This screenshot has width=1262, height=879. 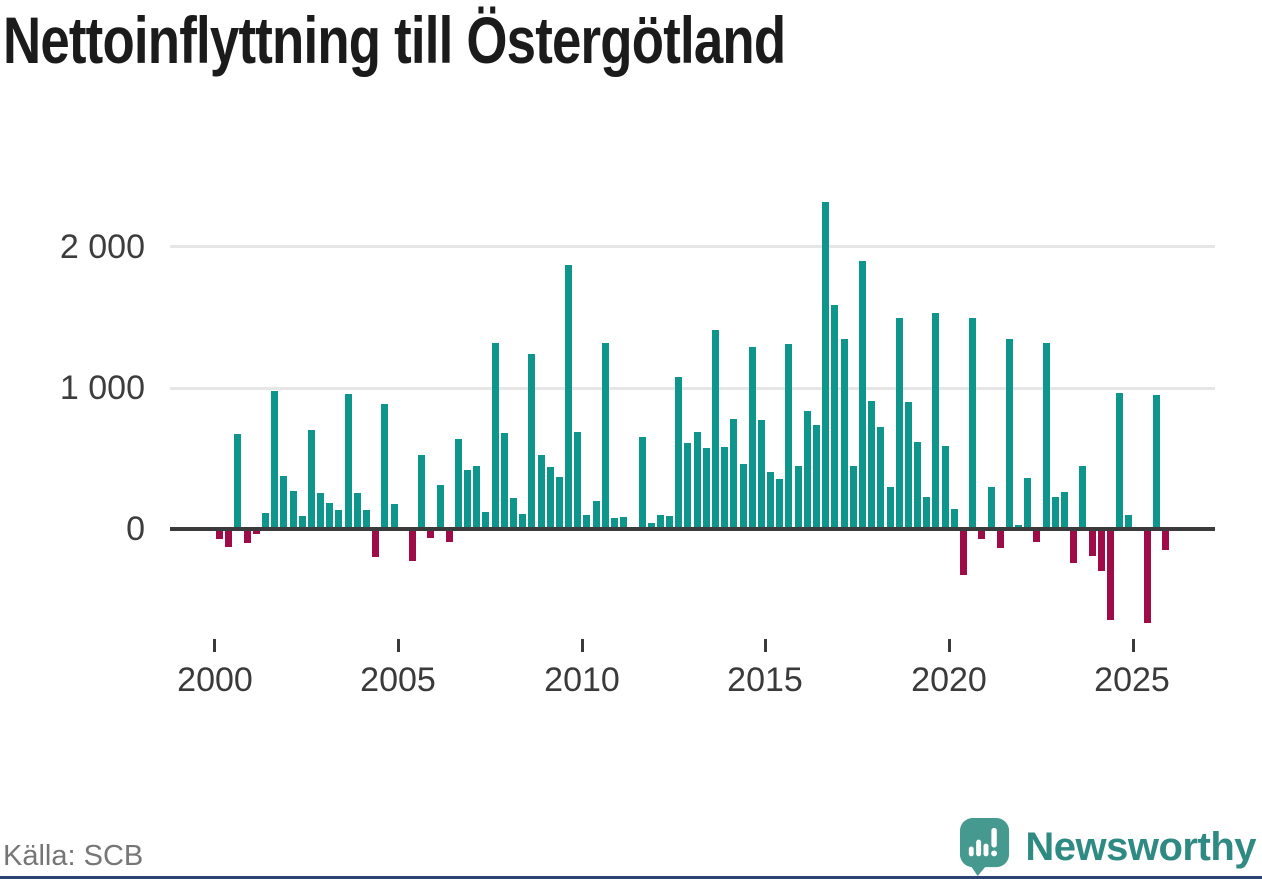 I want to click on bar-2012Q4, so click(x=688, y=485).